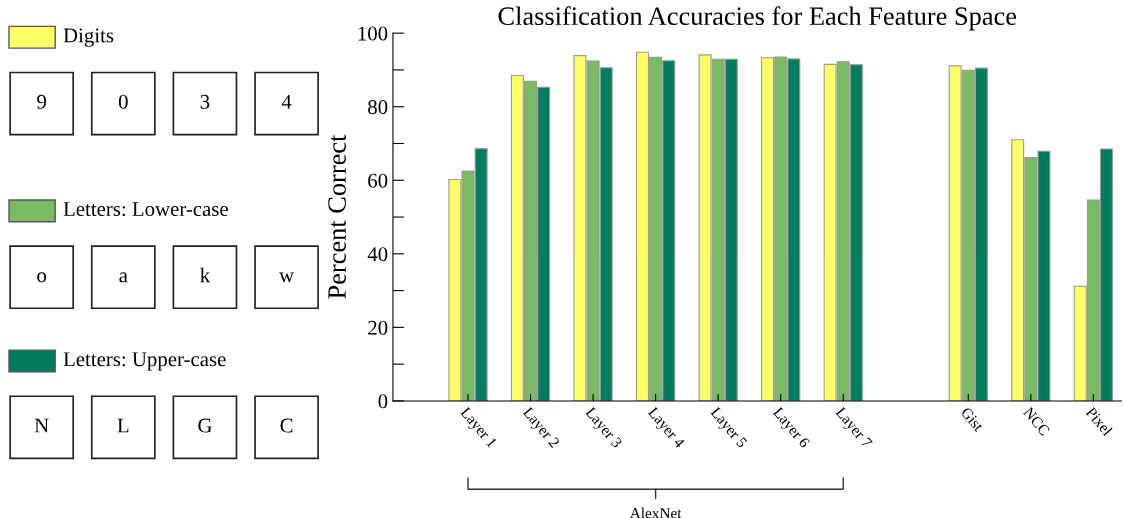 This screenshot has width=1126, height=518. What do you see at coordinates (757, 18) in the screenshot?
I see `chart-title: Classification Accuracies for Each Feature Space` at bounding box center [757, 18].